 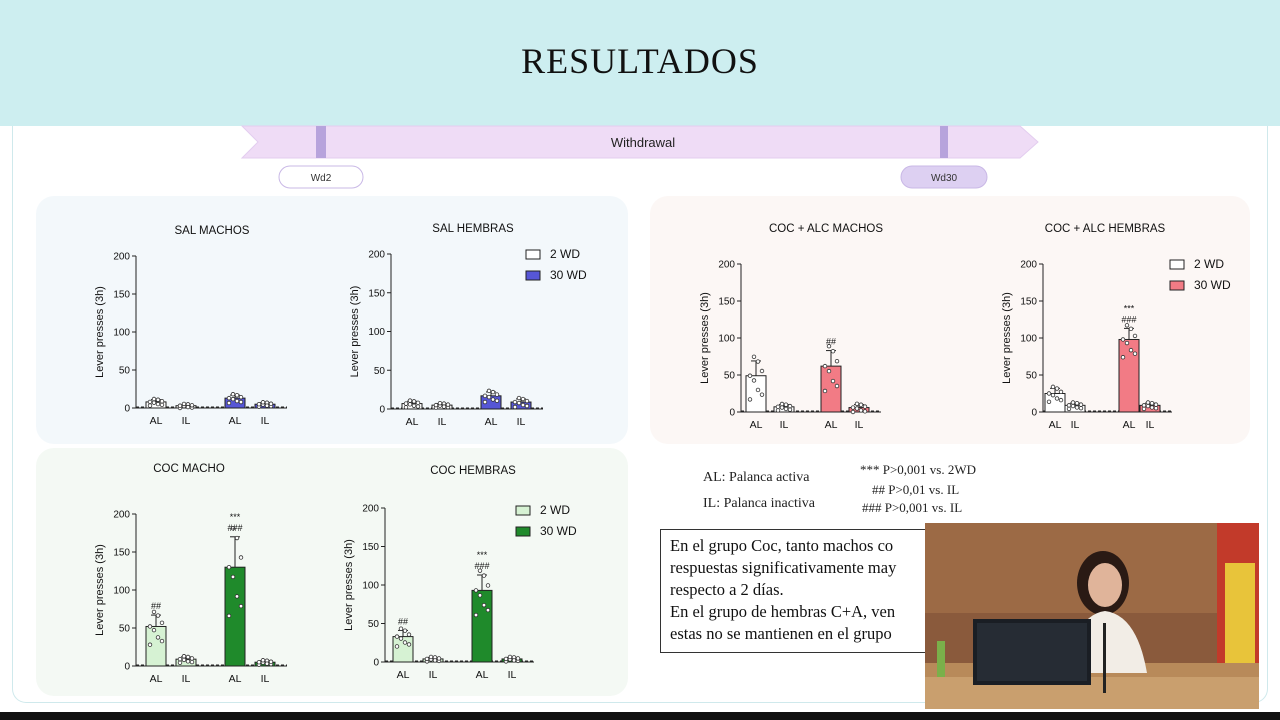 I want to click on timeline-start-tag, so click(x=321, y=177).